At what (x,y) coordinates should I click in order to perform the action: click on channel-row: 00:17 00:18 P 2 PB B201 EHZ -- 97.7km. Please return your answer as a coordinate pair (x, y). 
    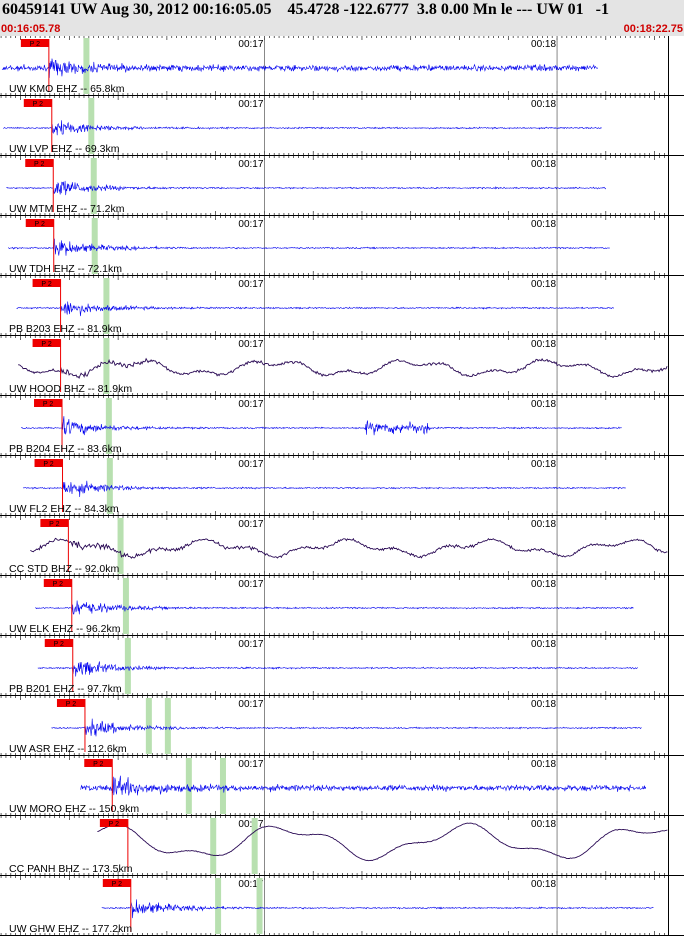
    Looking at the image, I should click on (342, 666).